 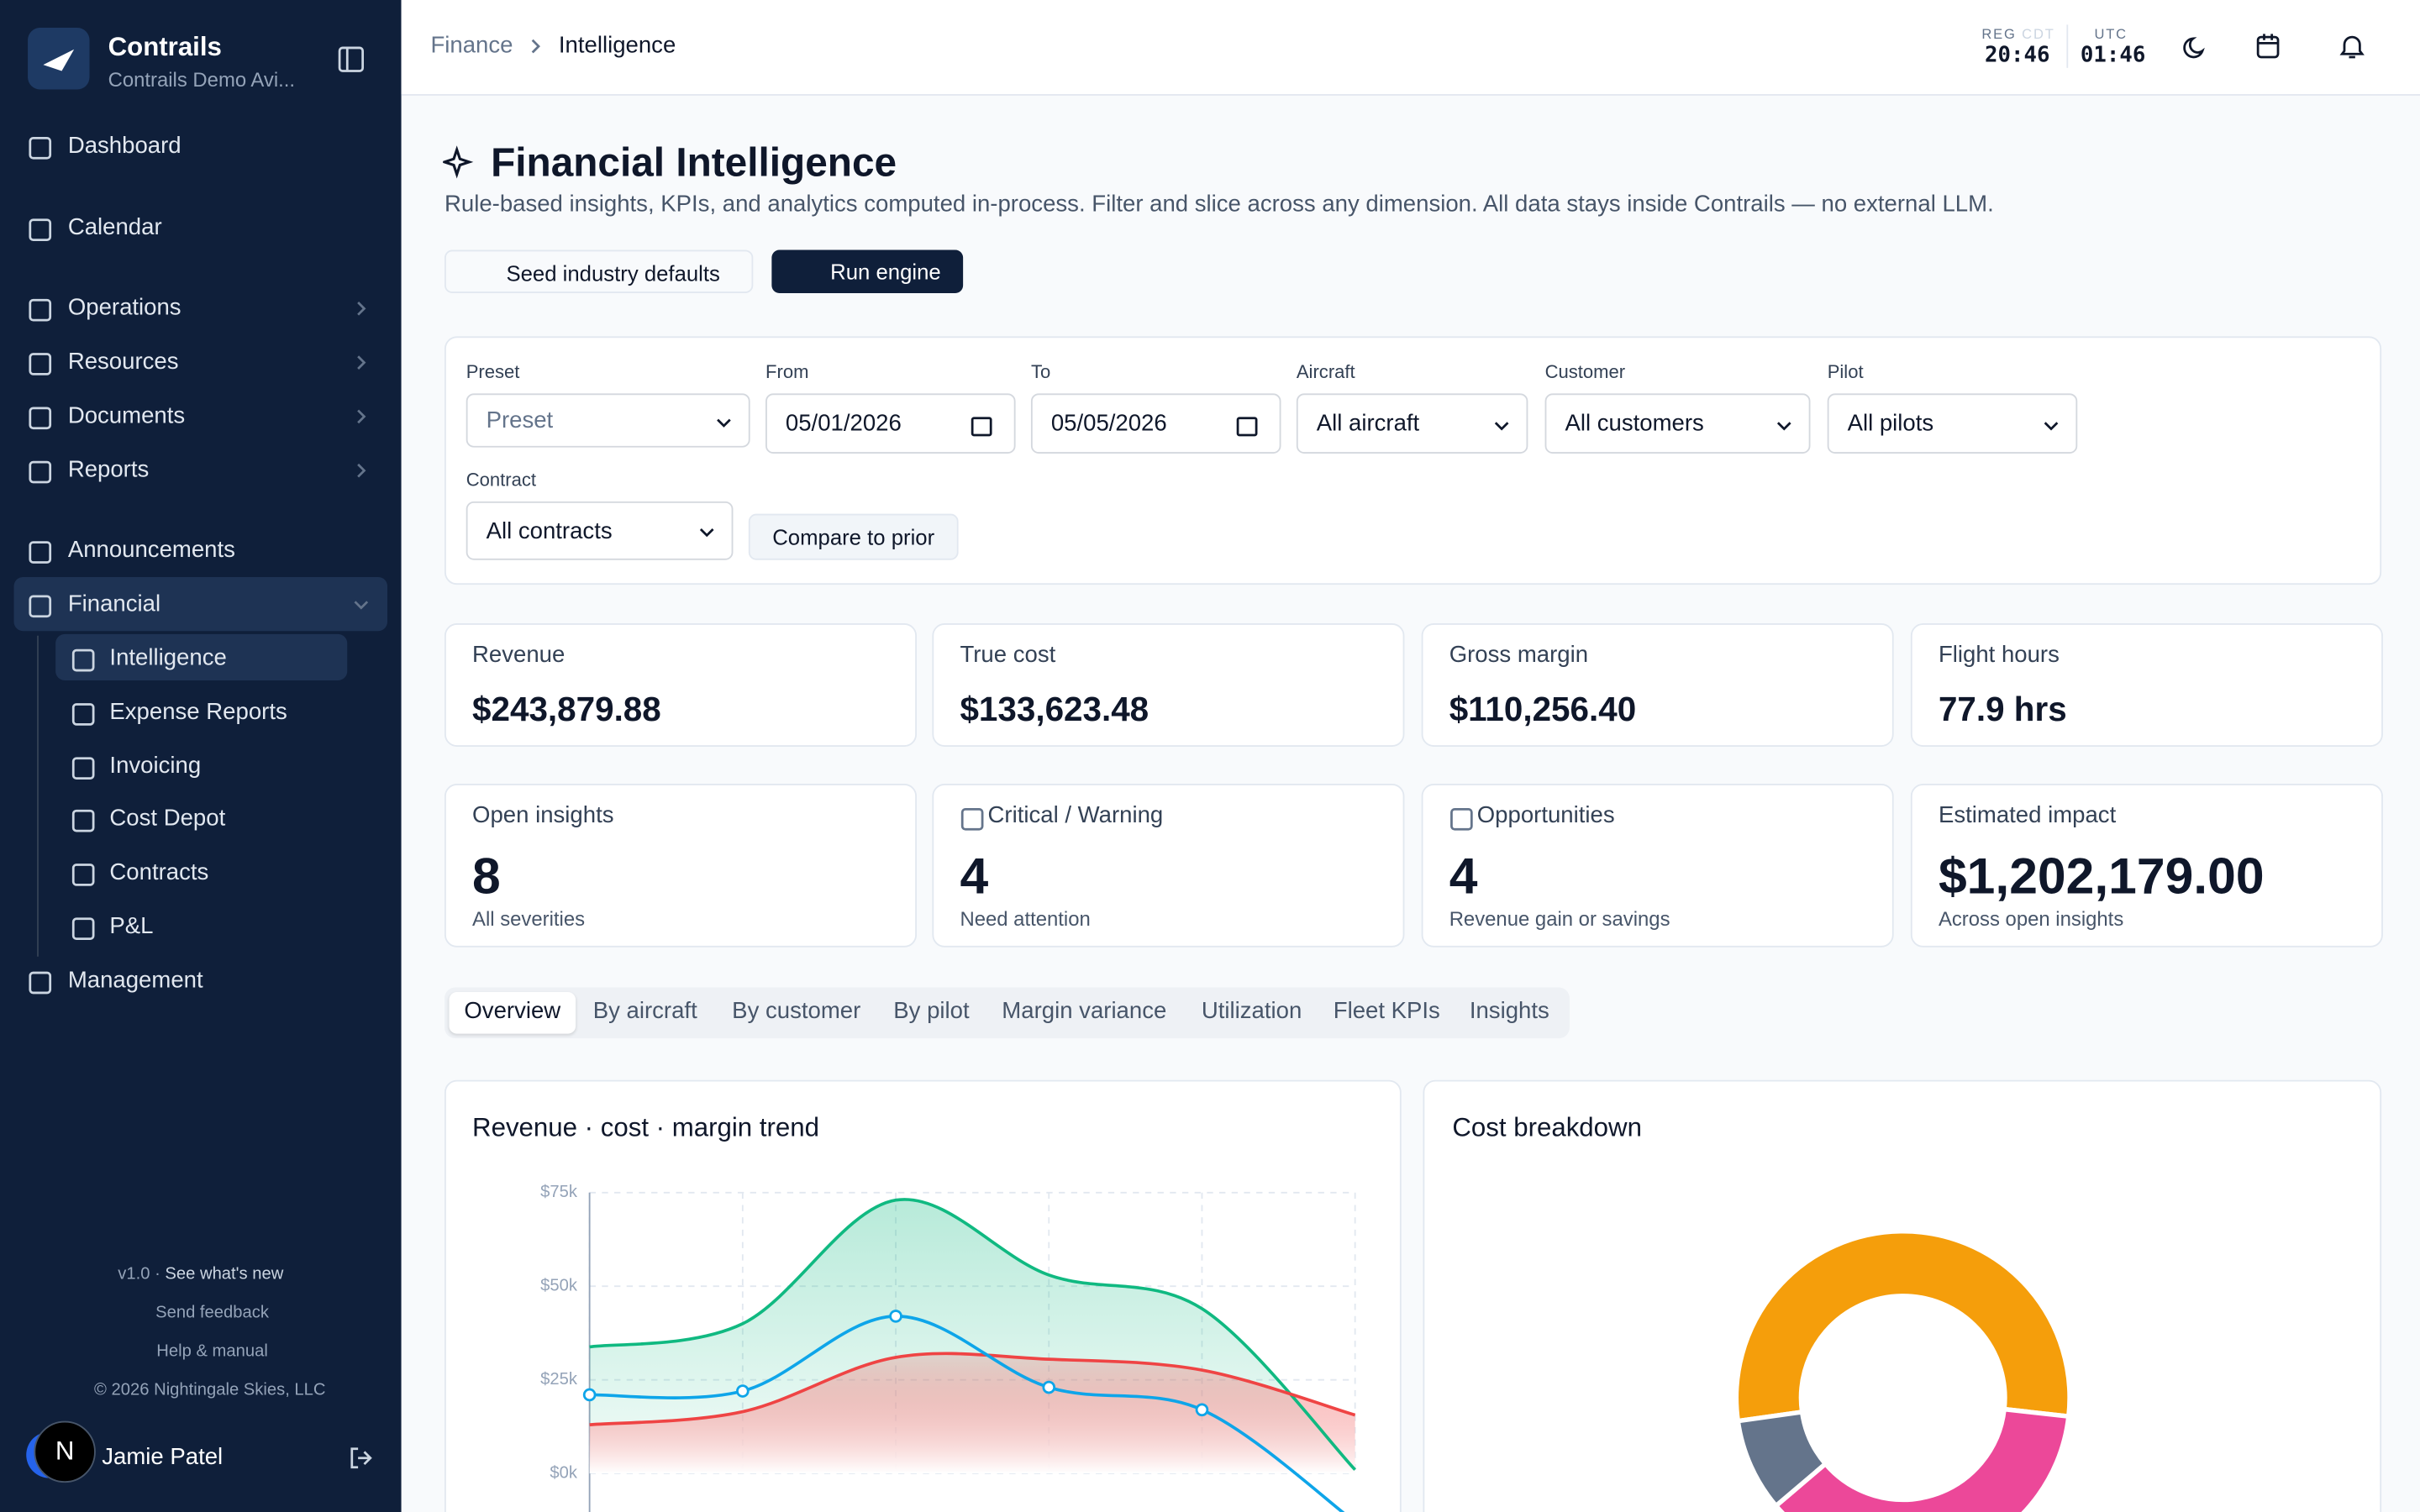 I want to click on nav-item: Calendar, so click(x=114, y=227).